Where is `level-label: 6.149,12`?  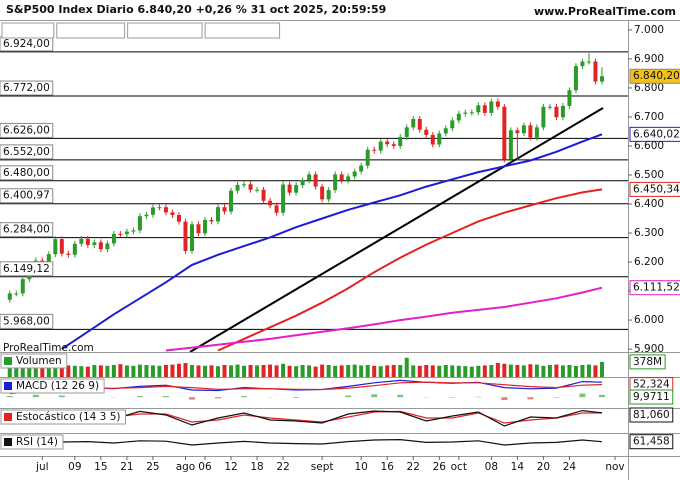
level-label: 6.149,12 is located at coordinates (26, 269).